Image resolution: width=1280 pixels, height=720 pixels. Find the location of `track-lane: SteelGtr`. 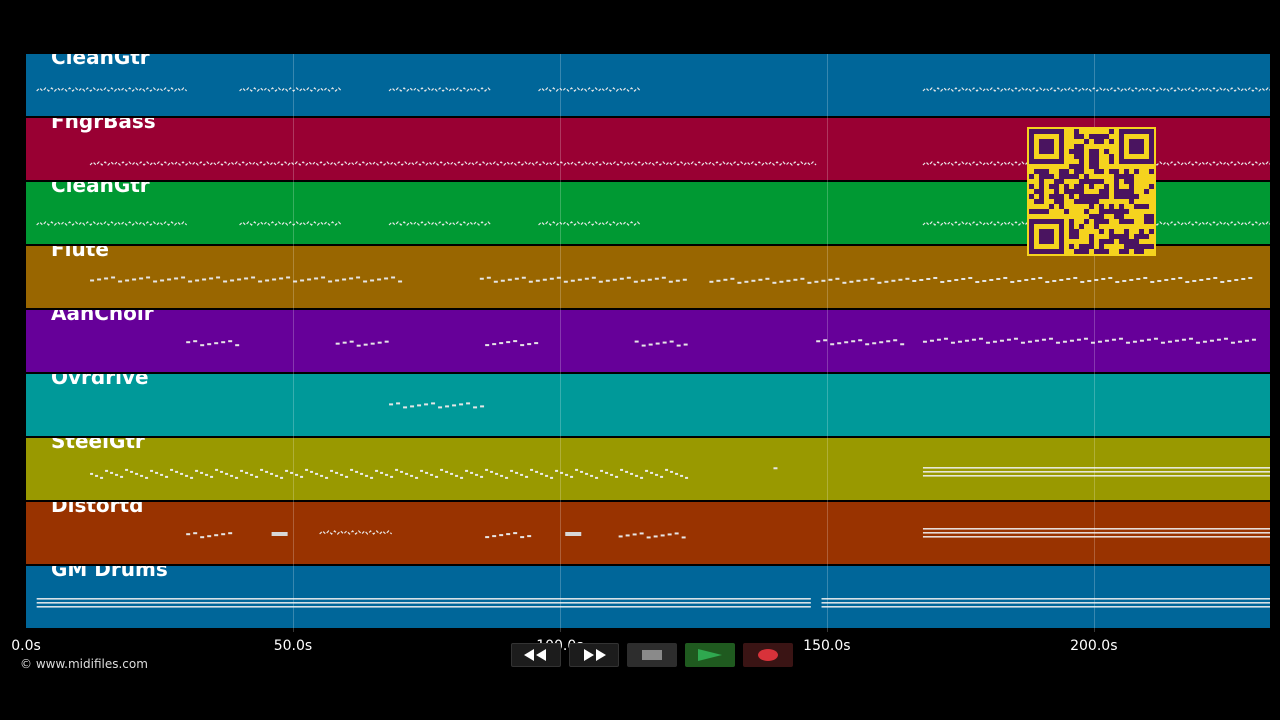

track-lane: SteelGtr is located at coordinates (648, 469).